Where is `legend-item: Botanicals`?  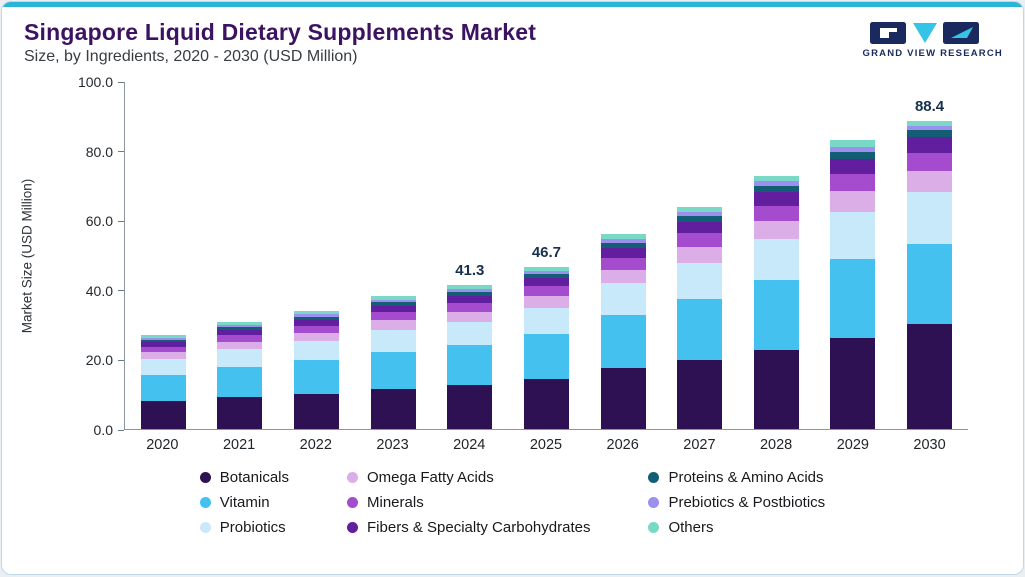
legend-item: Botanicals is located at coordinates (244, 477).